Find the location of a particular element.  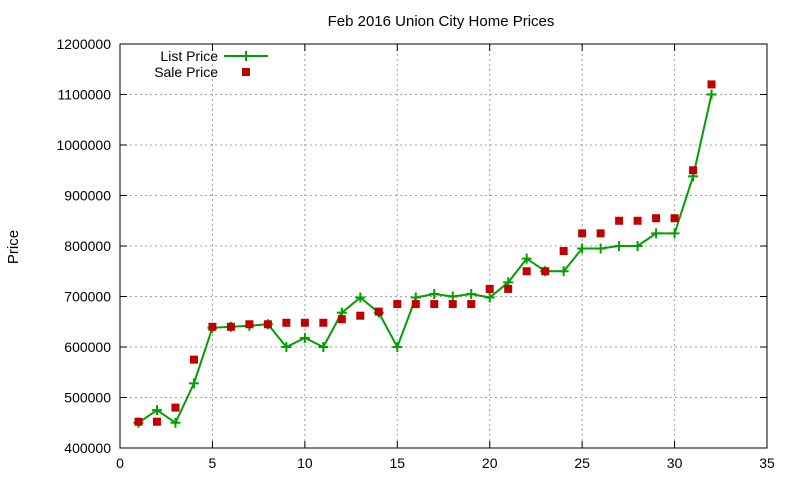

y-tick-label: 1000000 is located at coordinates (83, 145).